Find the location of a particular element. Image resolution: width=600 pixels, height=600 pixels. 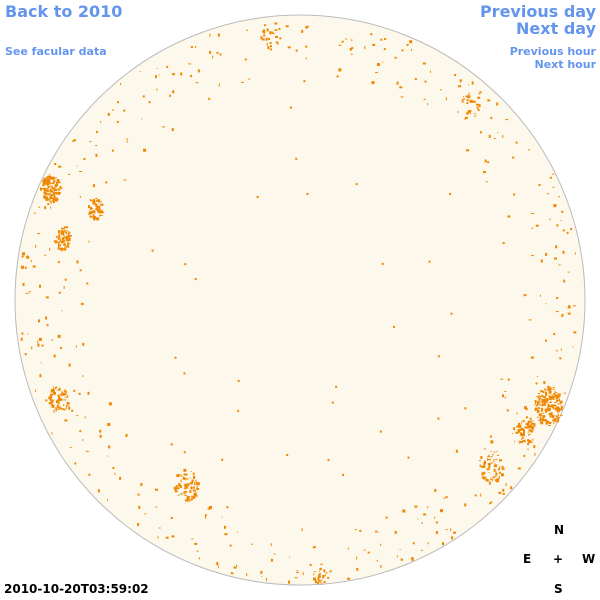

previous-day-link: Previous day is located at coordinates (537, 11).